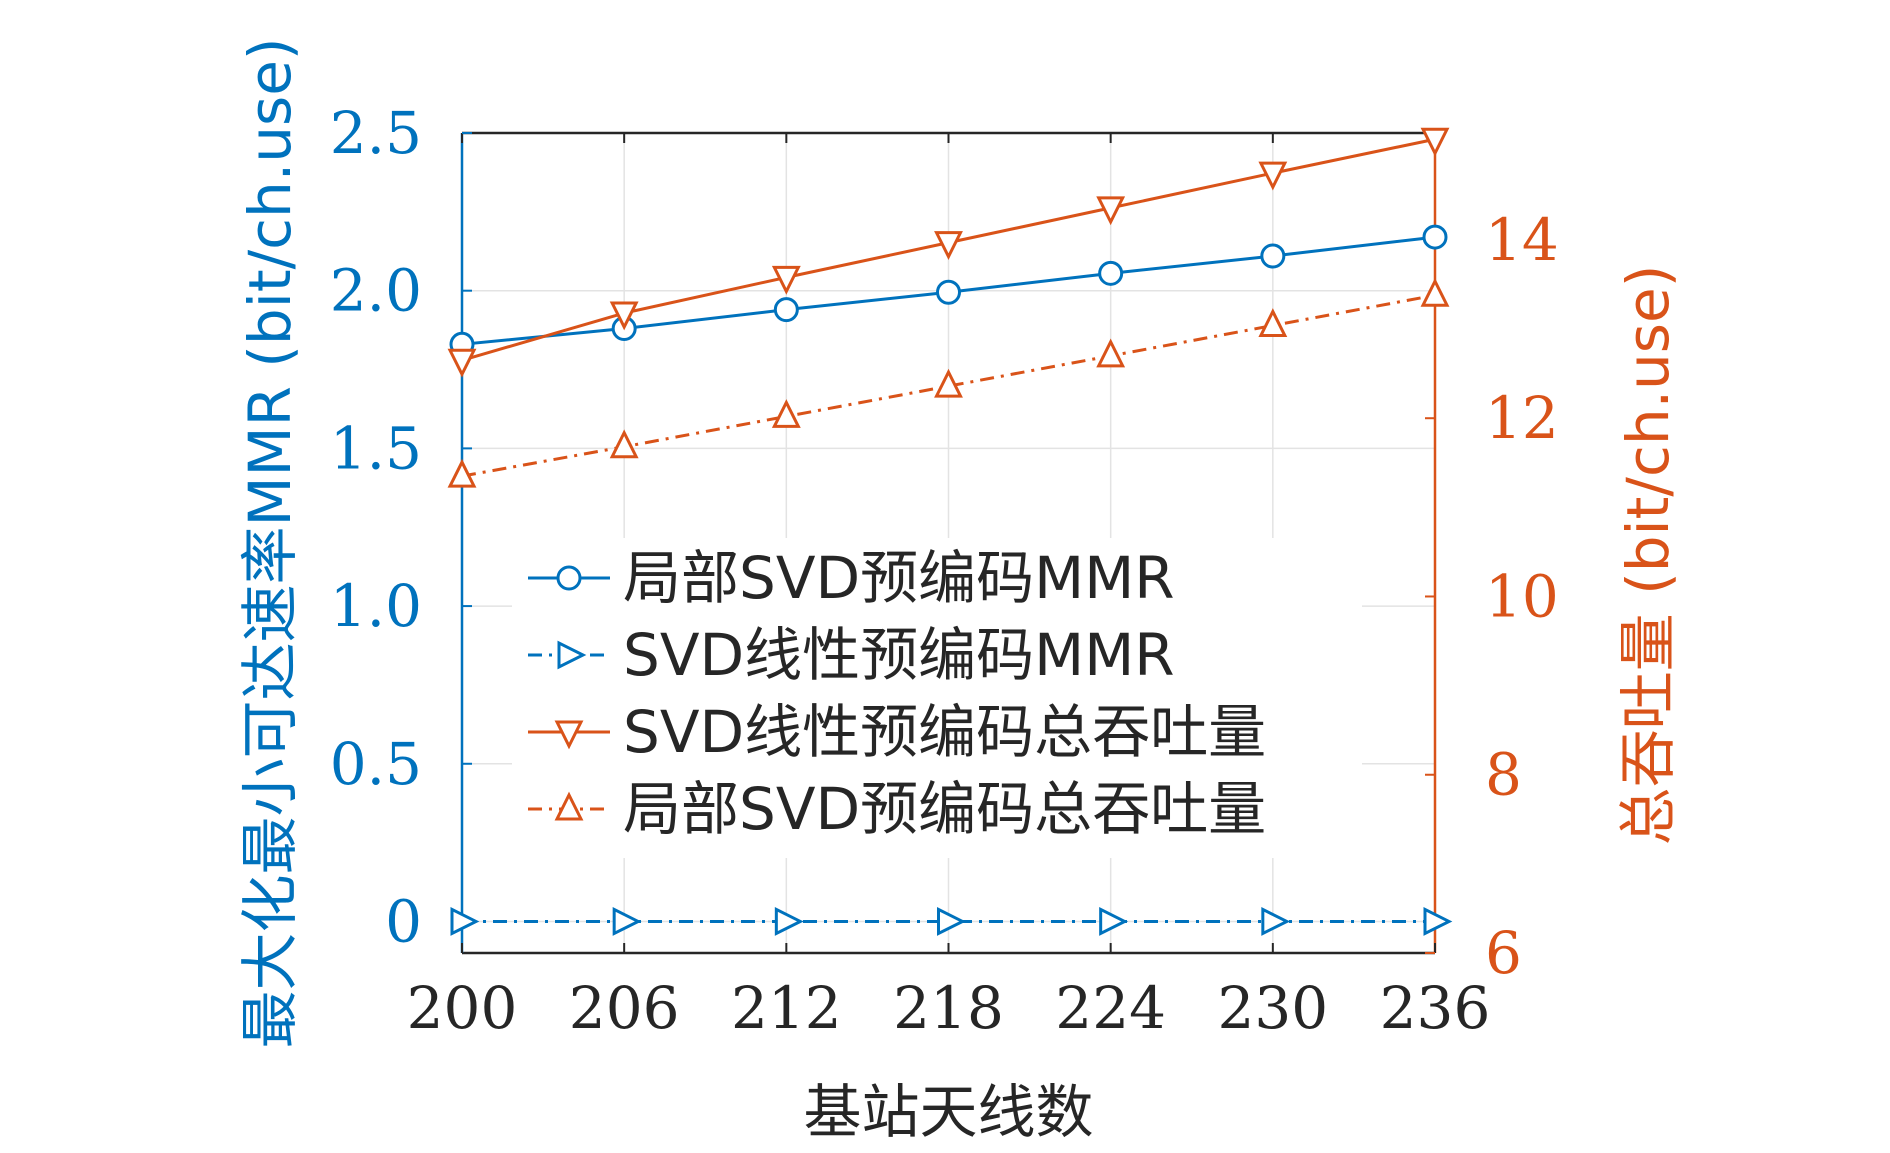 The image size is (1890, 1153). Describe the element at coordinates (376, 448) in the screenshot. I see `left-y-tick-label: 1.5` at that location.